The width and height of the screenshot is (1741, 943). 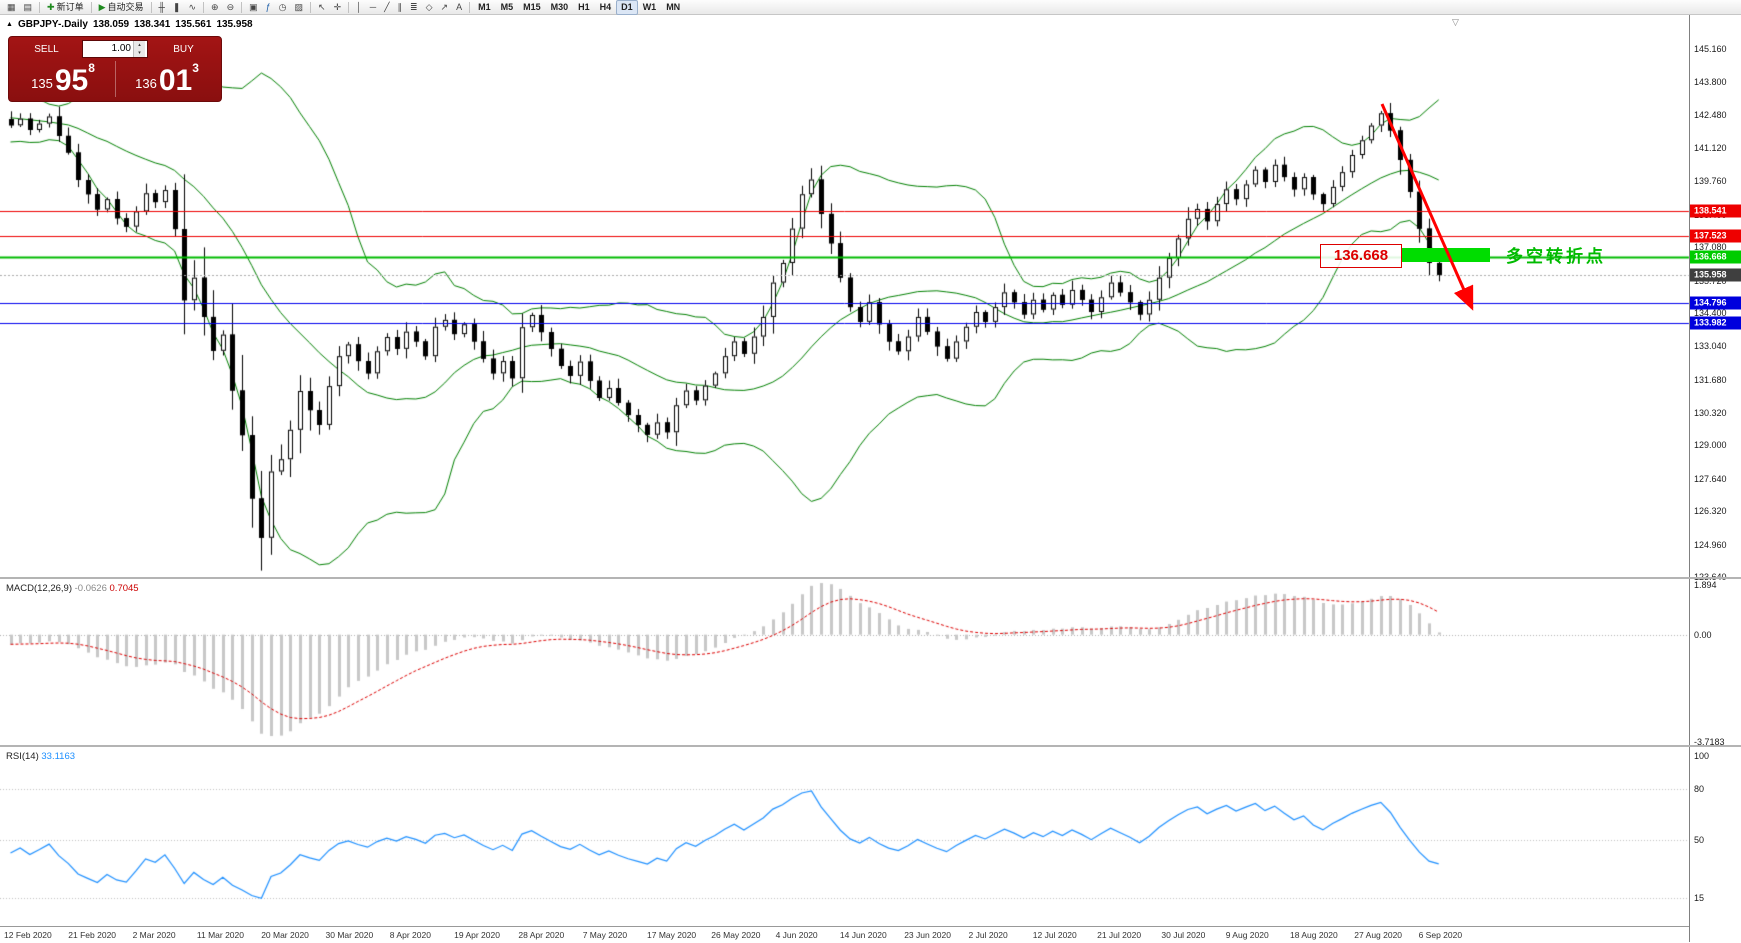 What do you see at coordinates (42, 83) in the screenshot?
I see `sell-price-prefix: 135` at bounding box center [42, 83].